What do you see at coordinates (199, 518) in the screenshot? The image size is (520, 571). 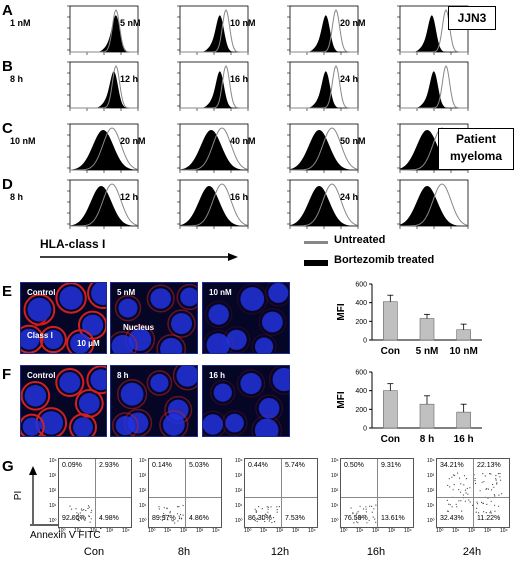 I see `quadrant-lr: 4.86%` at bounding box center [199, 518].